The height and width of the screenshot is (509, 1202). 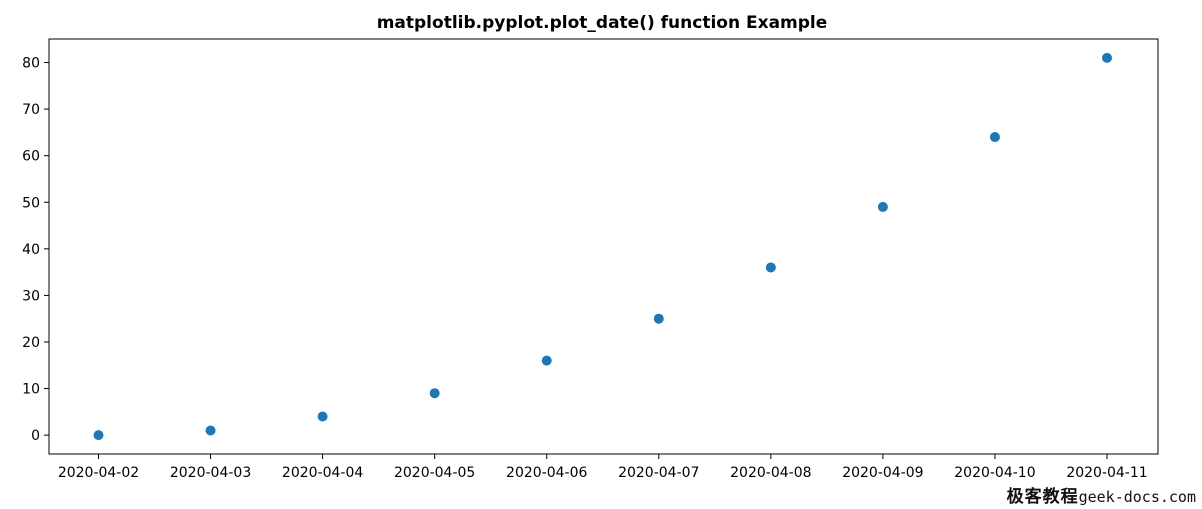 I want to click on x-tick-label: 2020-04-03, so click(x=210, y=473).